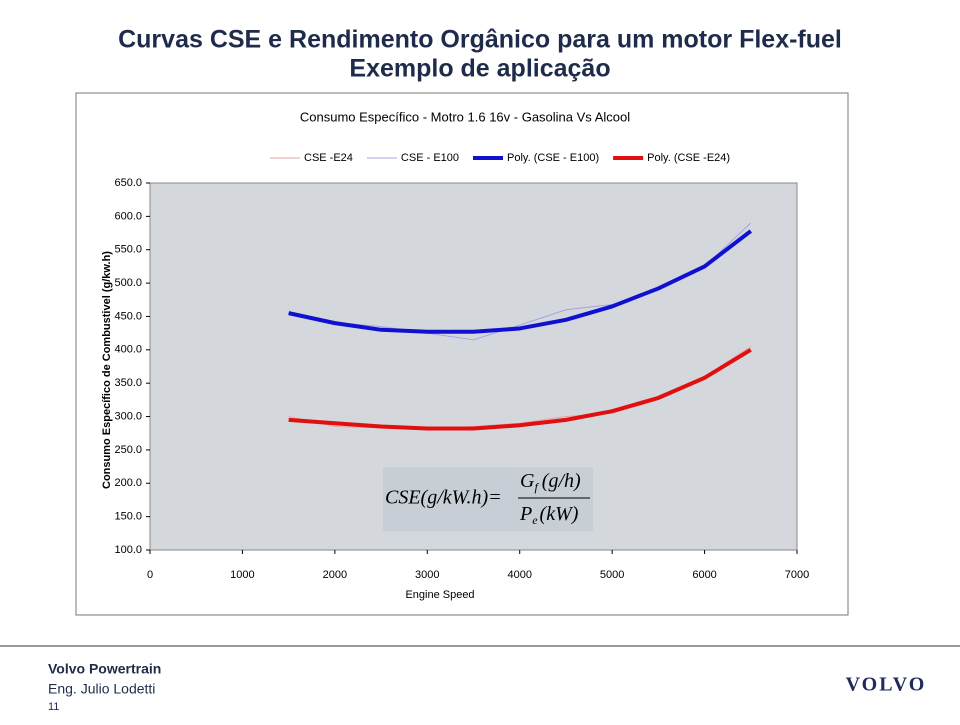 Image resolution: width=960 pixels, height=725 pixels. Describe the element at coordinates (128, 483) in the screenshot. I see `y-tick-label: 200.0` at that location.